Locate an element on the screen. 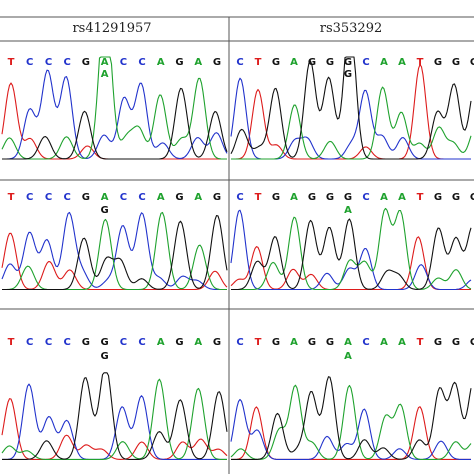 Image resolution: width=474 pixels, height=474 pixels. column-header-rs41291957: rs41291957 is located at coordinates (111, 28).